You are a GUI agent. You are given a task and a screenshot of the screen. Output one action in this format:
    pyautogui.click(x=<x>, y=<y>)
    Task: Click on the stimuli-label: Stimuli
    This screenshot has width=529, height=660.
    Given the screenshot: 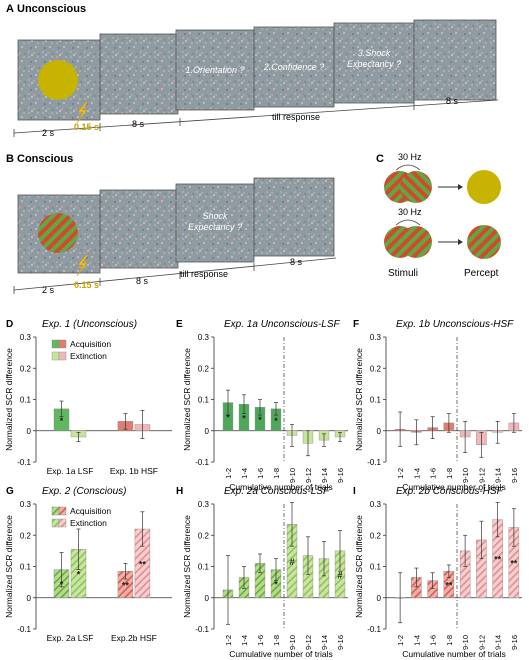 What is the action you would take?
    pyautogui.click(x=403, y=273)
    